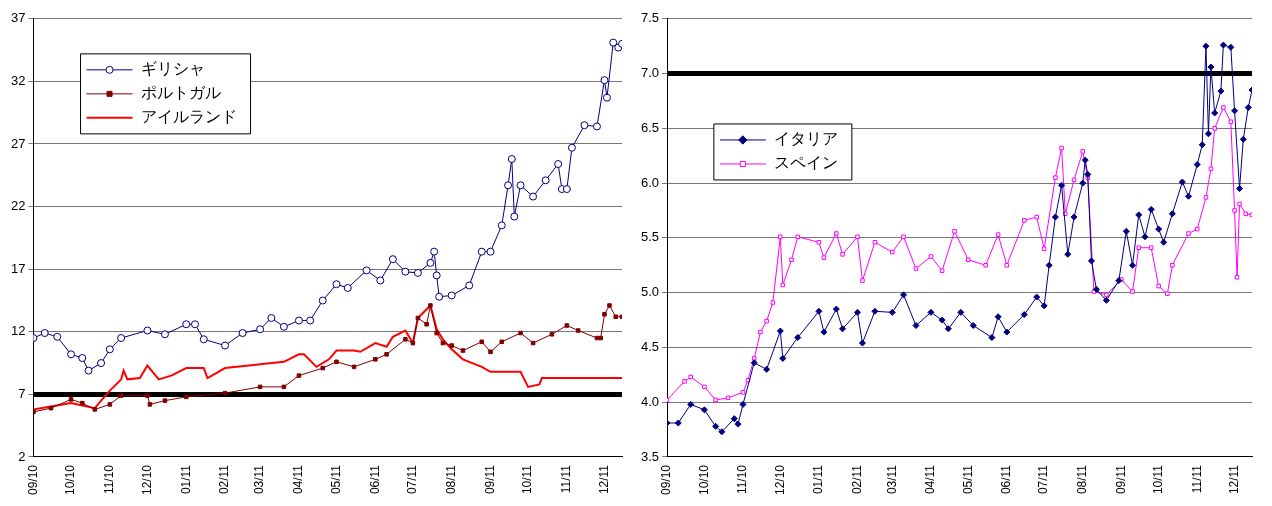  What do you see at coordinates (779, 479) in the screenshot?
I see `x-tick-label: 12/10` at bounding box center [779, 479].